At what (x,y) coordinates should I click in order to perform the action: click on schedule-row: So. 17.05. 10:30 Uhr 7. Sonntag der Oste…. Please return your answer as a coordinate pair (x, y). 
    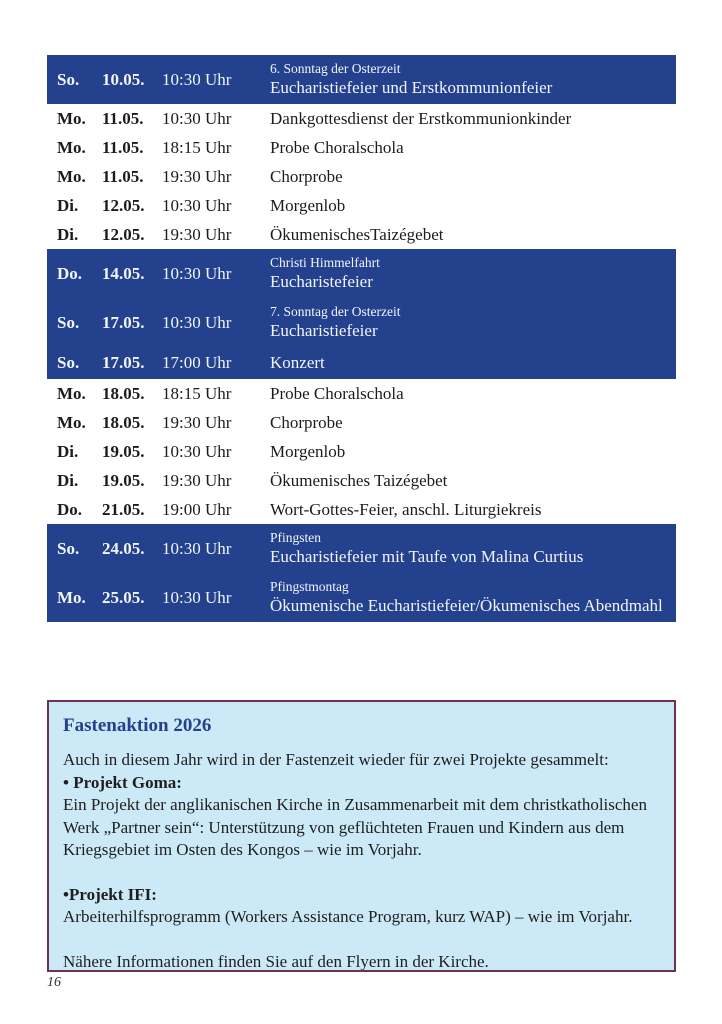
    Looking at the image, I should click on (361, 322).